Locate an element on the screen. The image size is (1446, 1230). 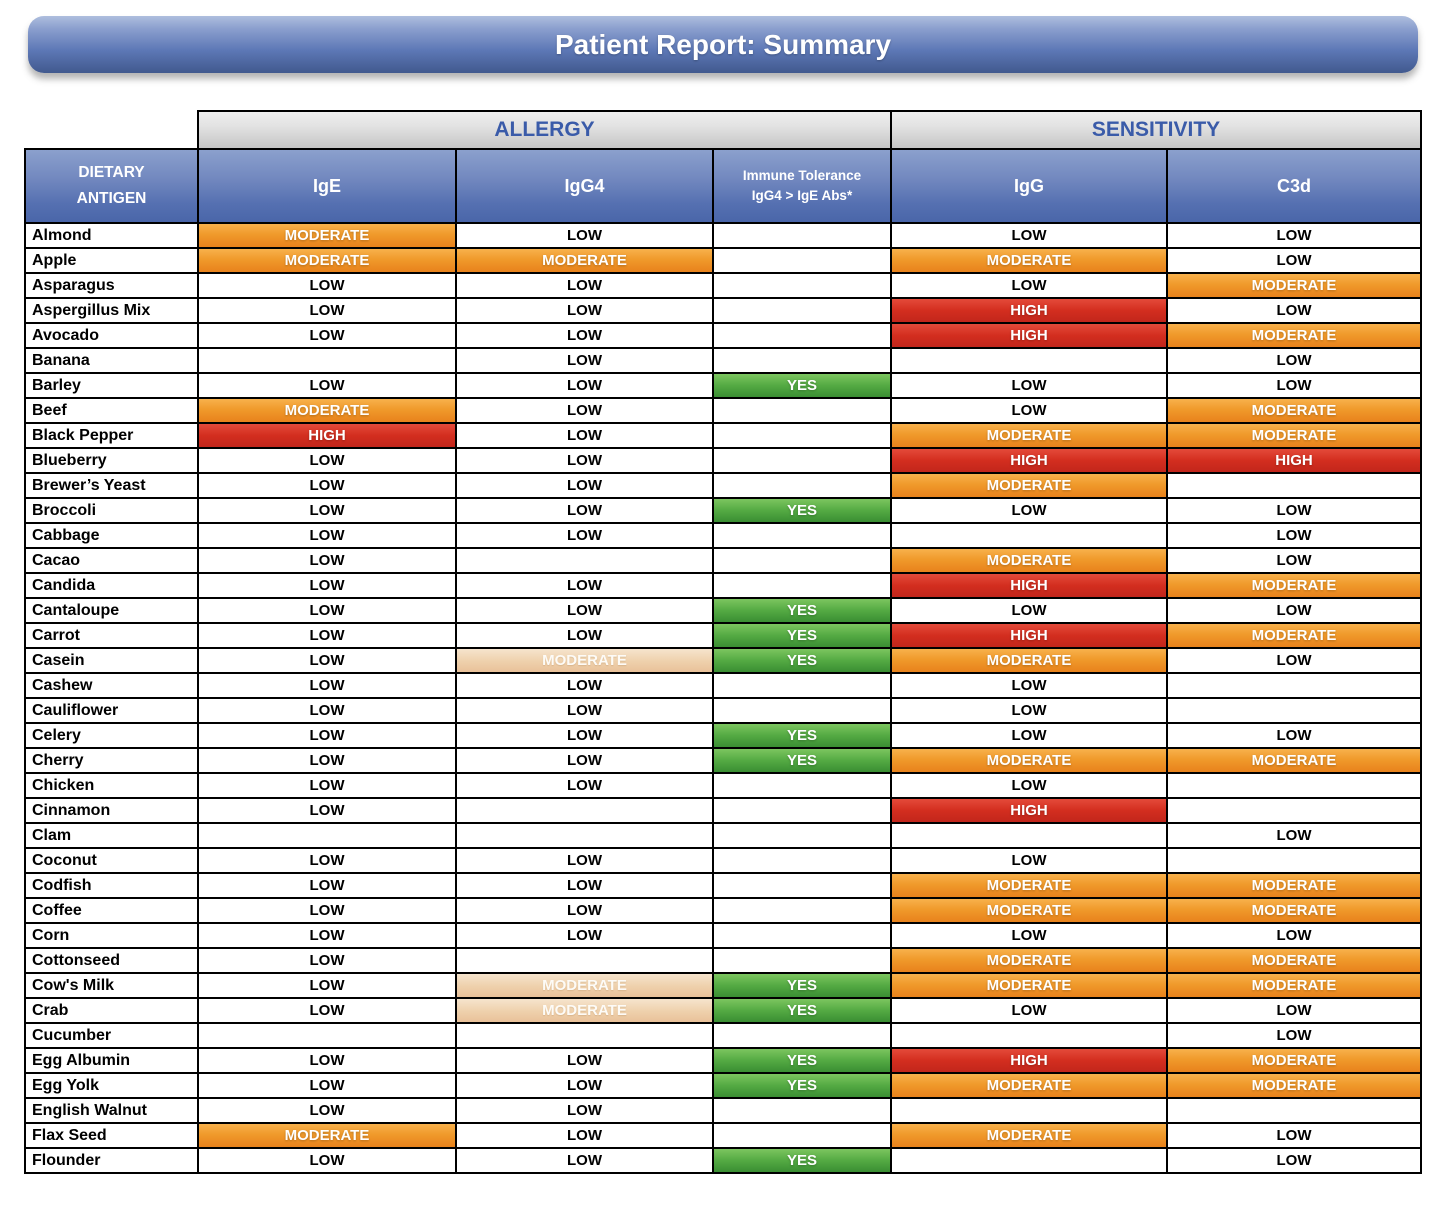
table-row: Broccoli LOW LOW YES LOW LOW is located at coordinates (723, 510).